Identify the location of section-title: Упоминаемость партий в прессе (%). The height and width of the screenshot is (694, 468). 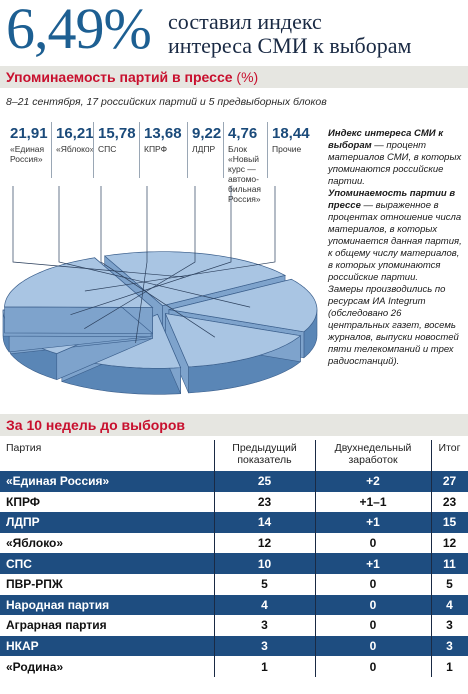
(132, 77).